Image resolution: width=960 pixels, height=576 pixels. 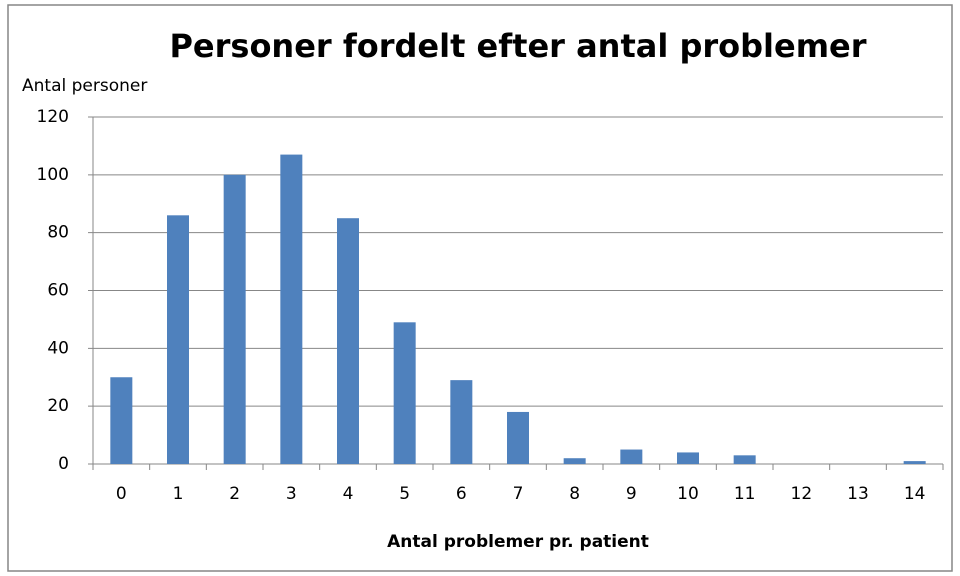 I want to click on x-axis-label: Antal problemer pr. patient, so click(x=518, y=542).